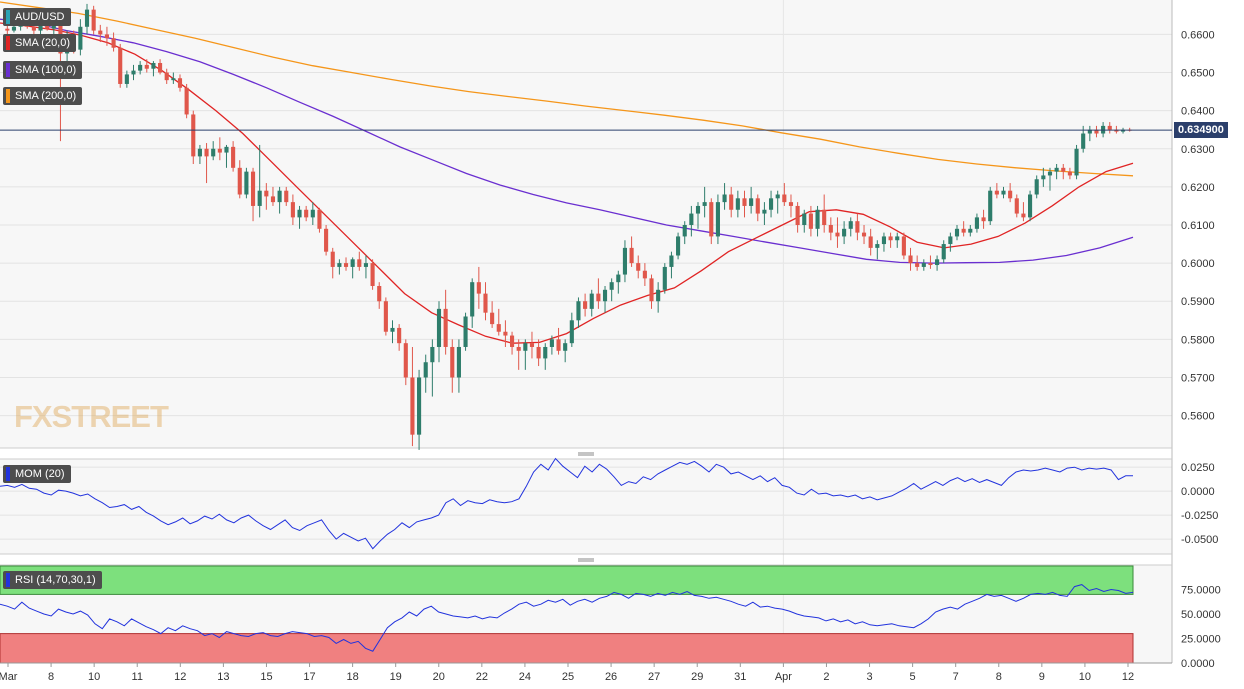 The width and height of the screenshot is (1244, 689). What do you see at coordinates (783, 677) in the screenshot?
I see `x-tick-label: Apr` at bounding box center [783, 677].